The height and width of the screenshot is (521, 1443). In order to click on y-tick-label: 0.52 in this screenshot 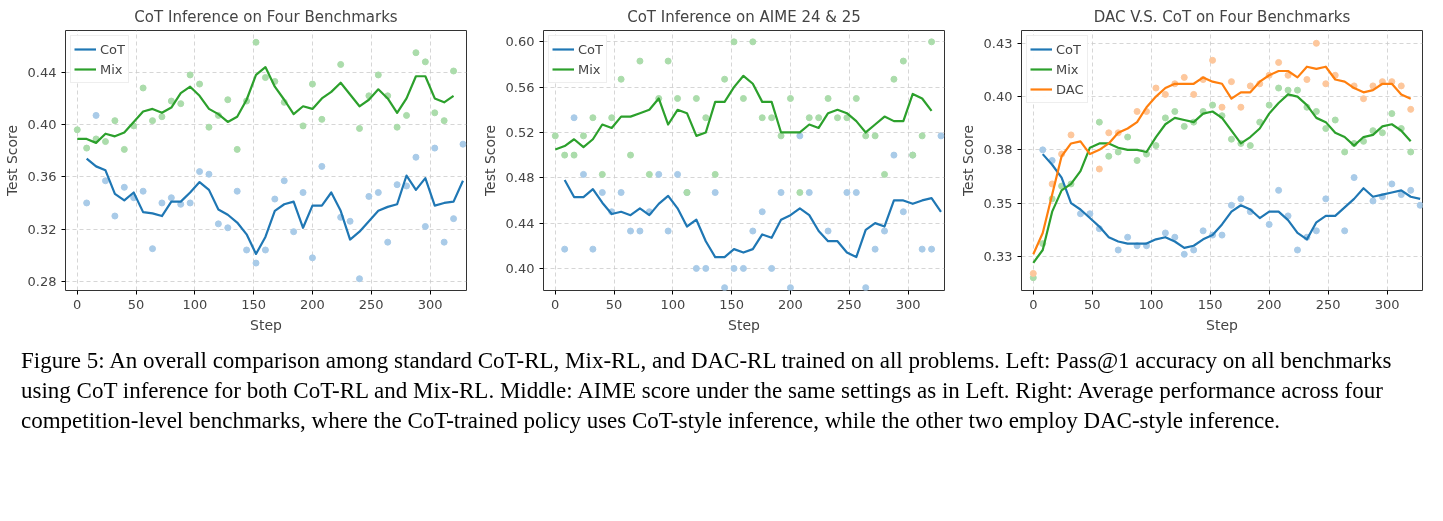, I will do `click(520, 132)`.